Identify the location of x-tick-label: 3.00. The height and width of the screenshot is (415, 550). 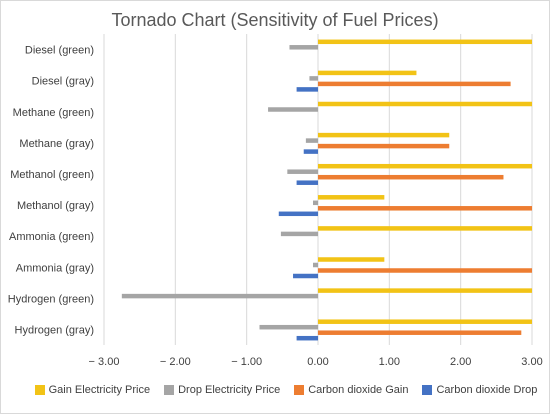
(531, 362).